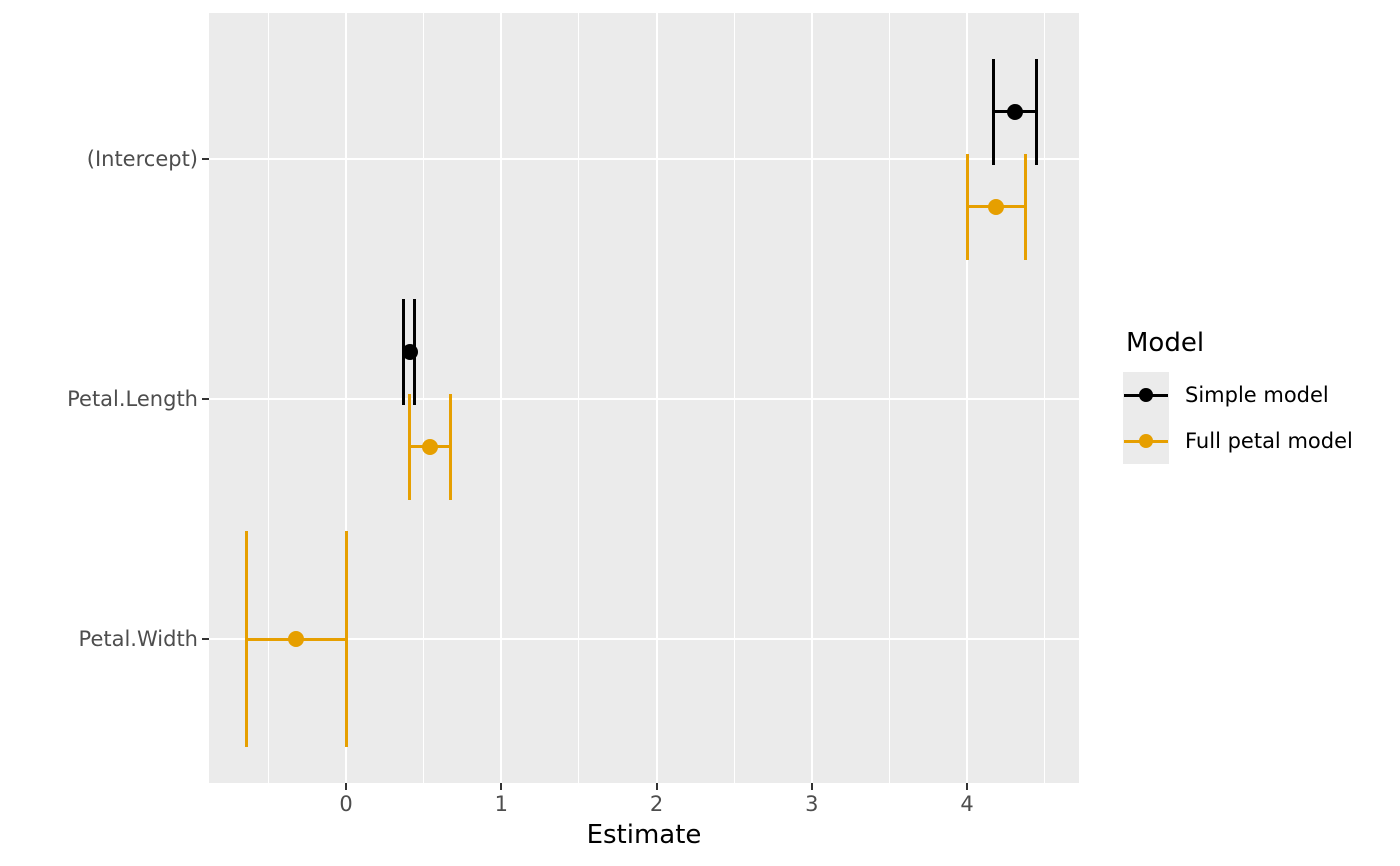 Image resolution: width=1400 pixels, height=866 pixels. I want to click on legend-item-label: Full petal model, so click(1269, 441).